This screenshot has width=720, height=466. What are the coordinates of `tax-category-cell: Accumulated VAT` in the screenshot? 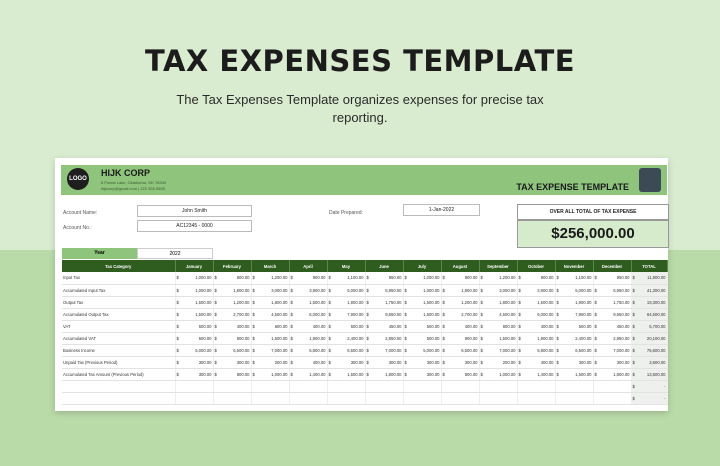 It's located at (119, 338).